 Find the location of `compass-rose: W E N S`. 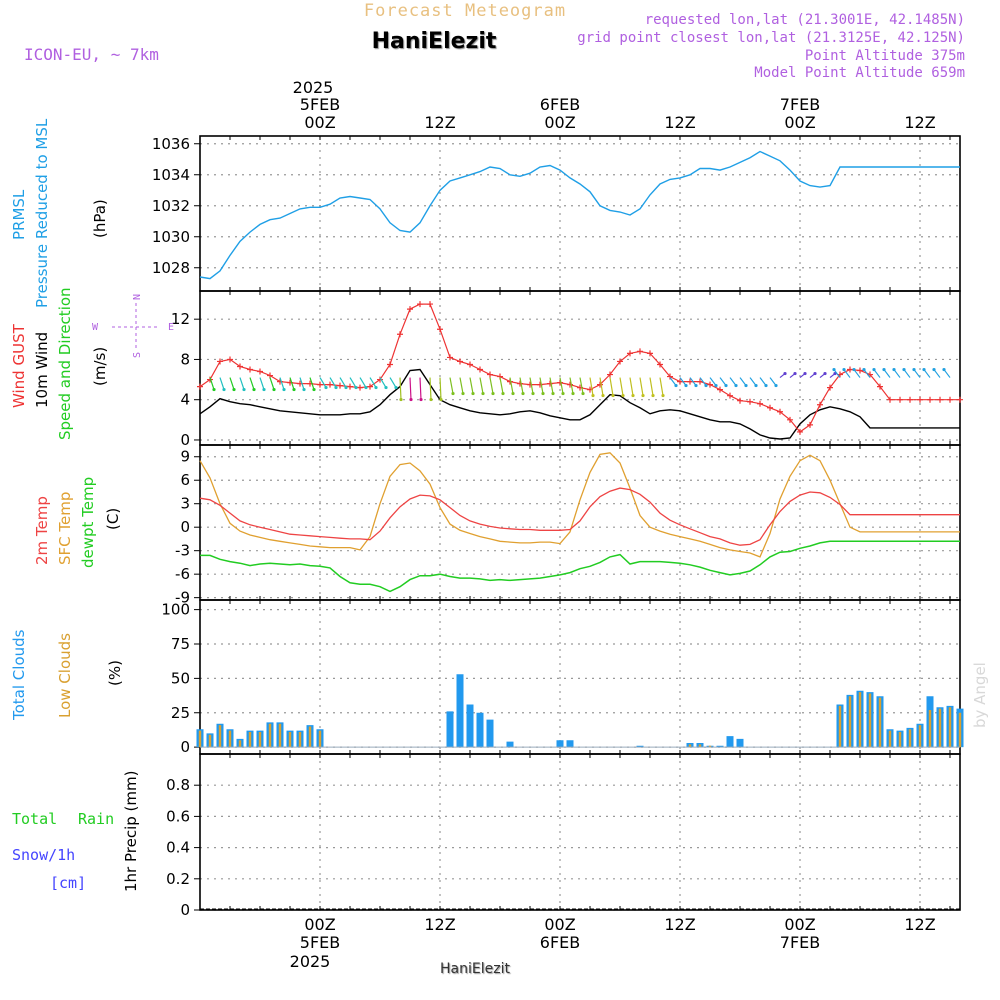

compass-rose: W E N S is located at coordinates (133, 326).